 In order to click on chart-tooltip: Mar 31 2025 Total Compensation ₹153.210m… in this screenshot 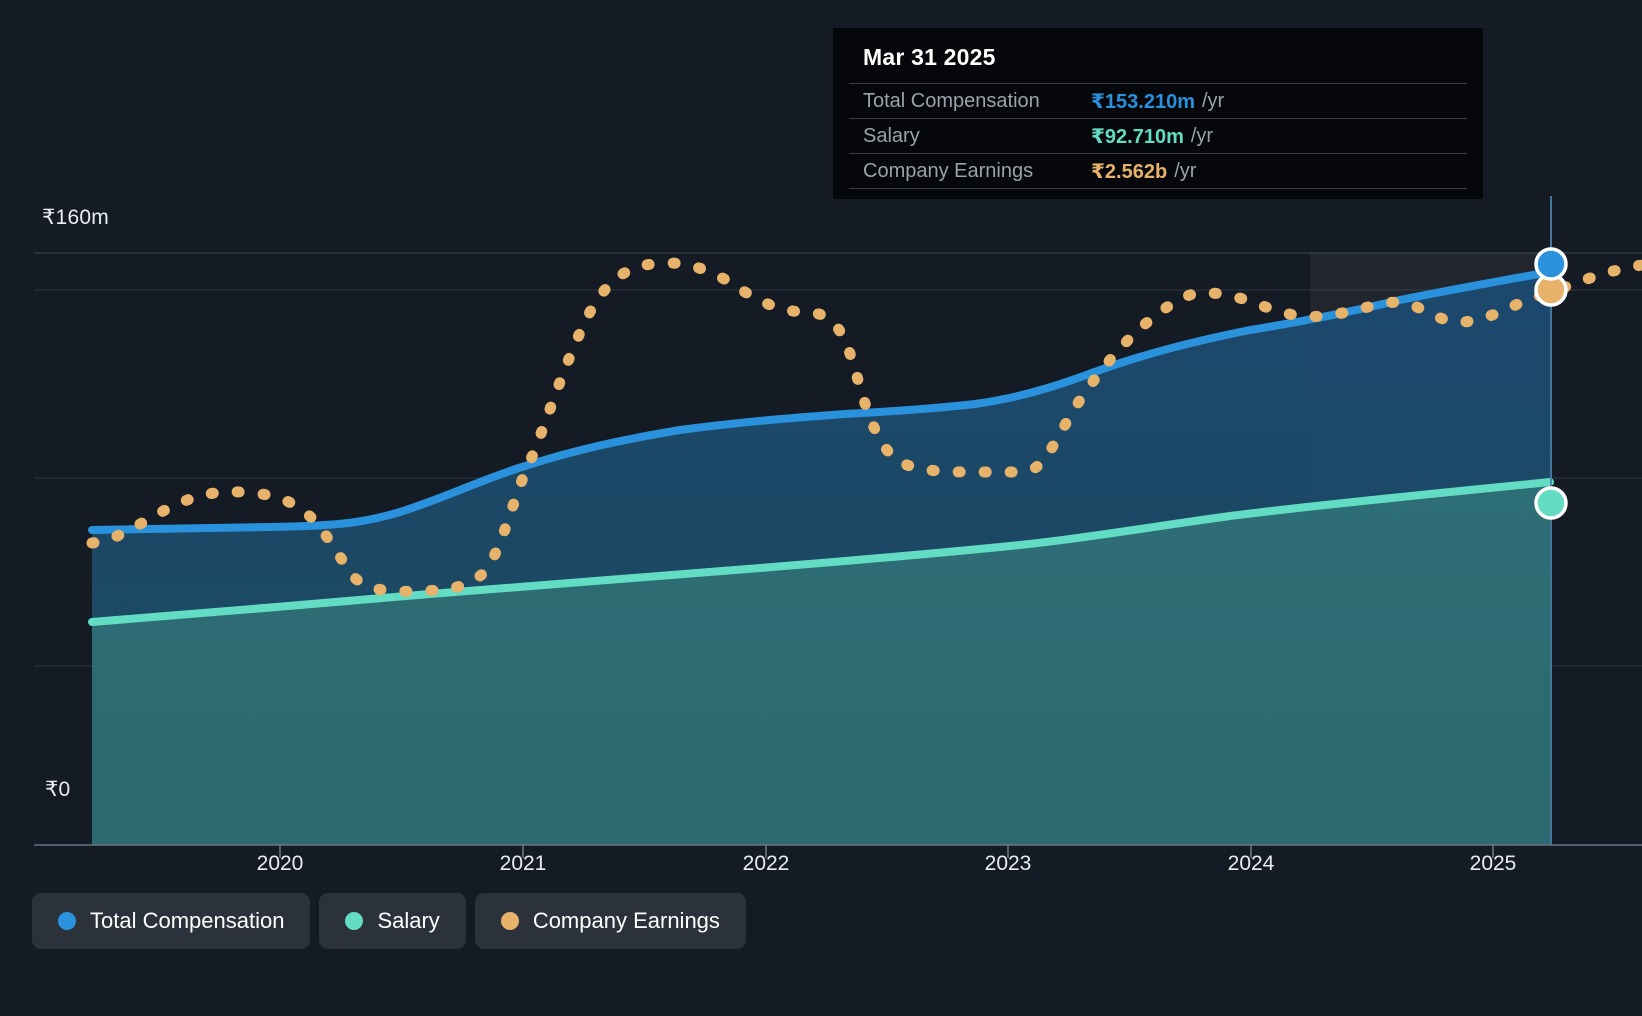, I will do `click(1158, 113)`.